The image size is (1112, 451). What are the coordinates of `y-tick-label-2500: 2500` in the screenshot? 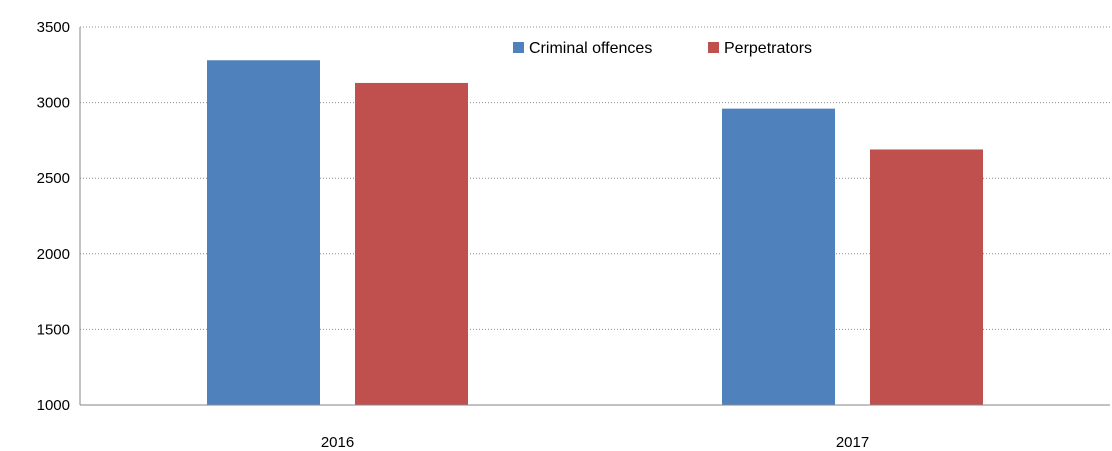 It's located at (53, 178).